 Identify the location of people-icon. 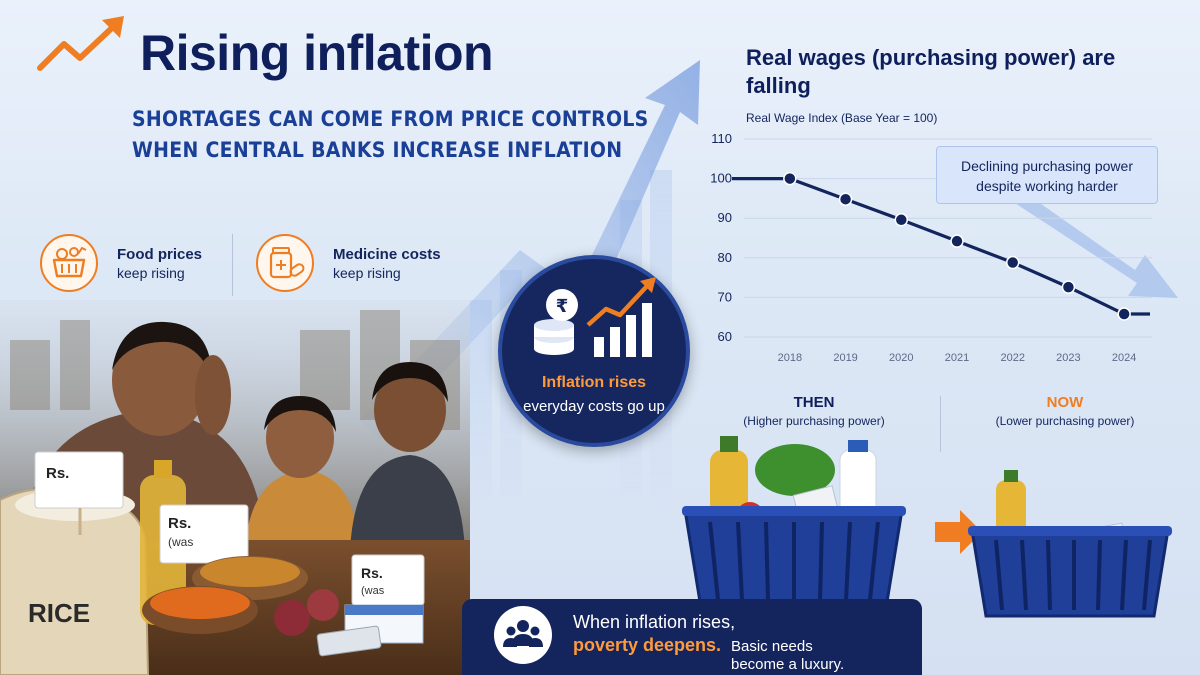
(523, 635).